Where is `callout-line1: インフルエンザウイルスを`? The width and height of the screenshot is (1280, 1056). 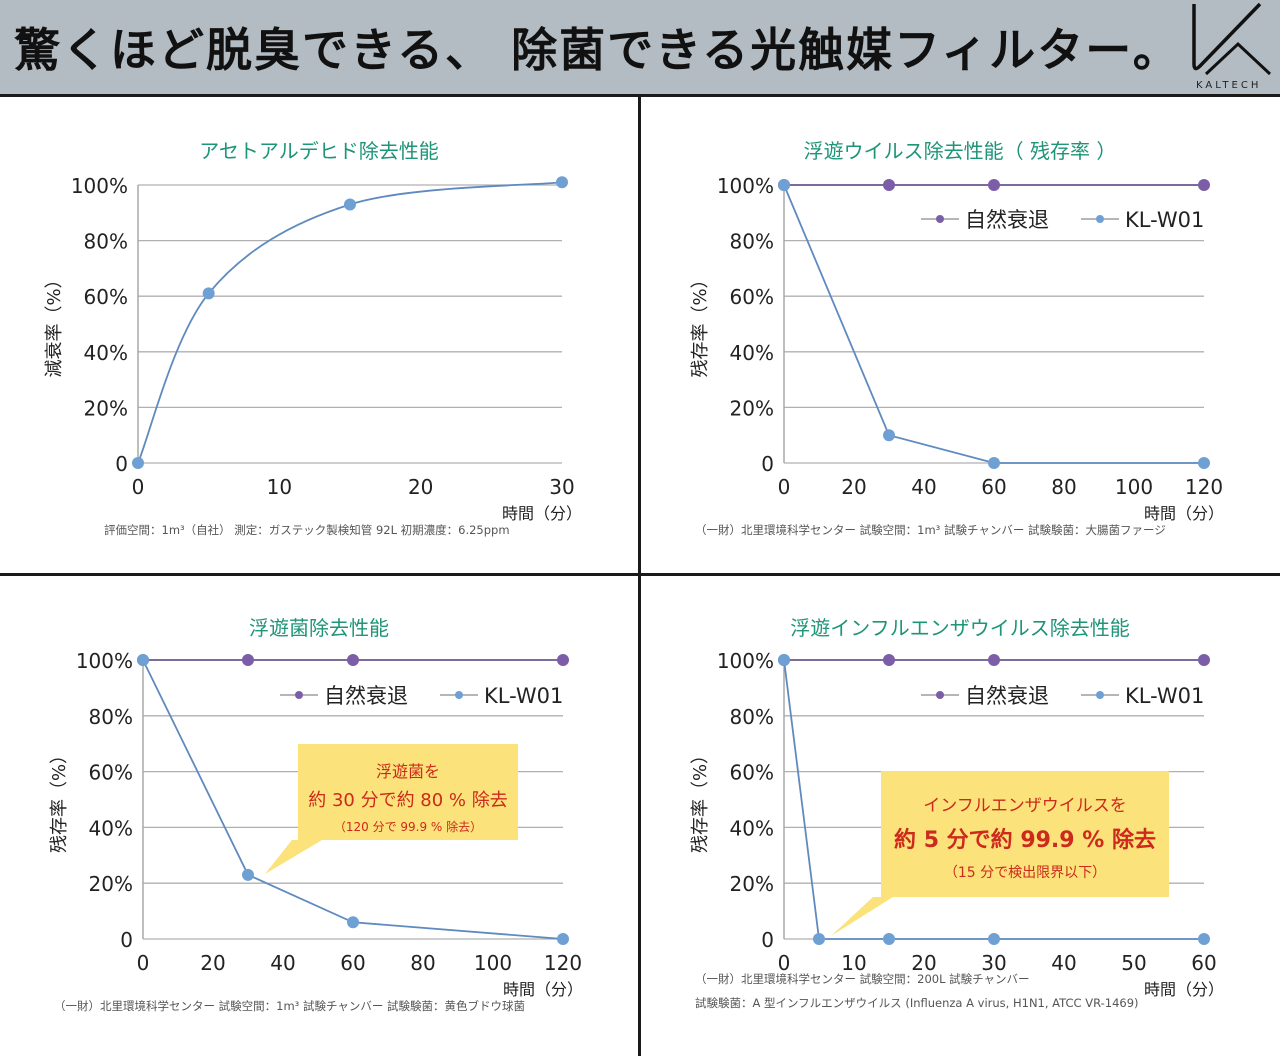
callout-line1: インフルエンザウイルスを is located at coordinates (1025, 806).